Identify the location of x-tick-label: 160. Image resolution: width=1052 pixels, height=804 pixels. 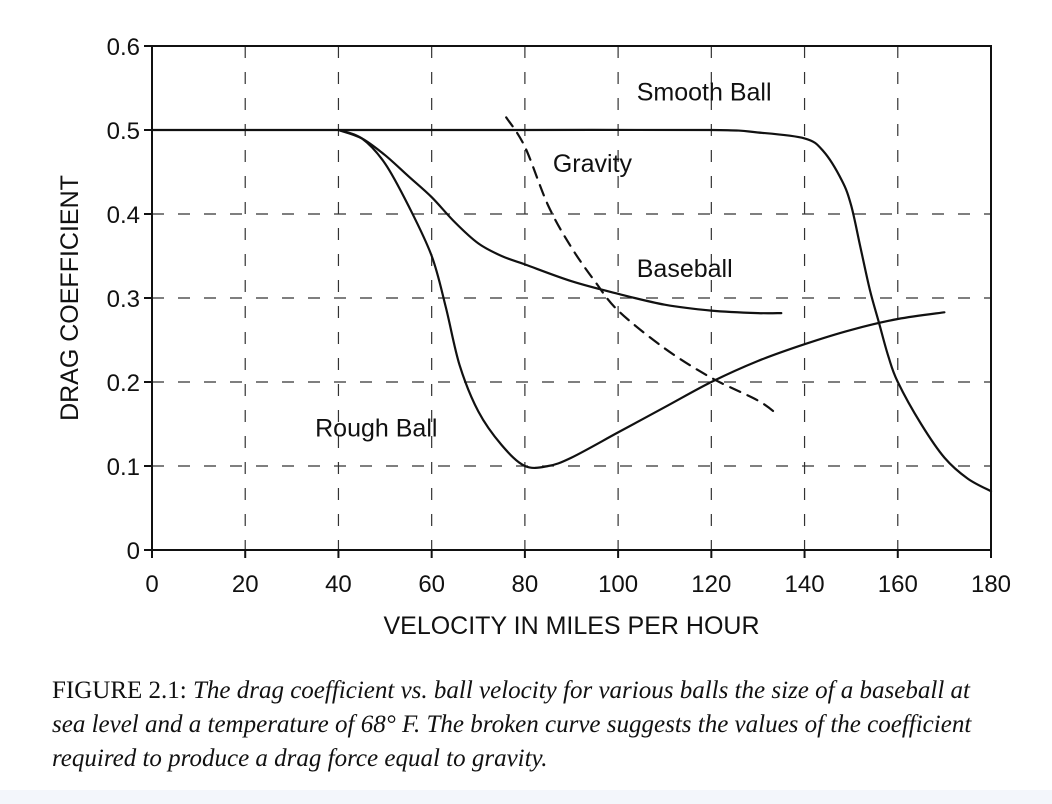
(898, 584).